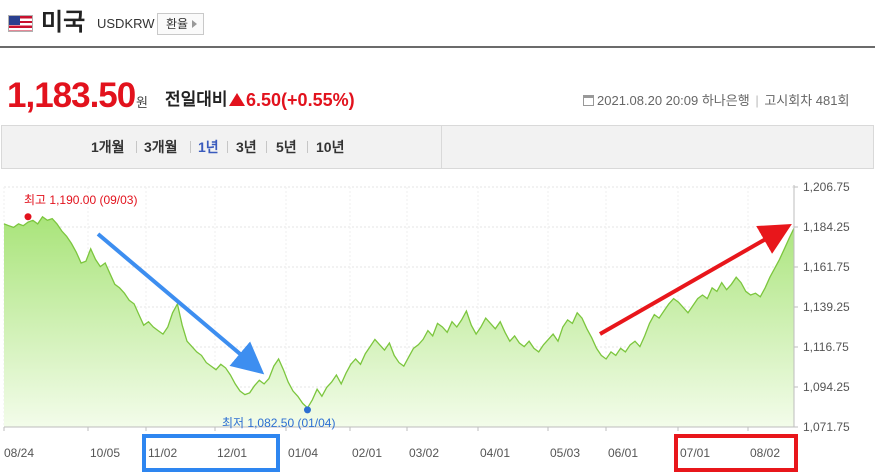  What do you see at coordinates (161, 147) in the screenshot?
I see `tab-3-months: 3개월` at bounding box center [161, 147].